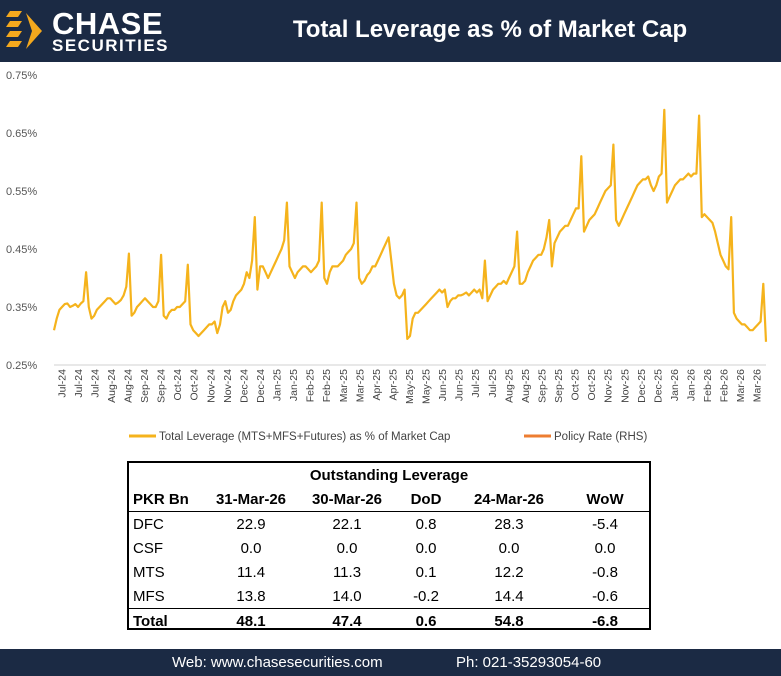 The width and height of the screenshot is (781, 676). What do you see at coordinates (605, 620) in the screenshot?
I see `table-total-cell: -6.8` at bounding box center [605, 620].